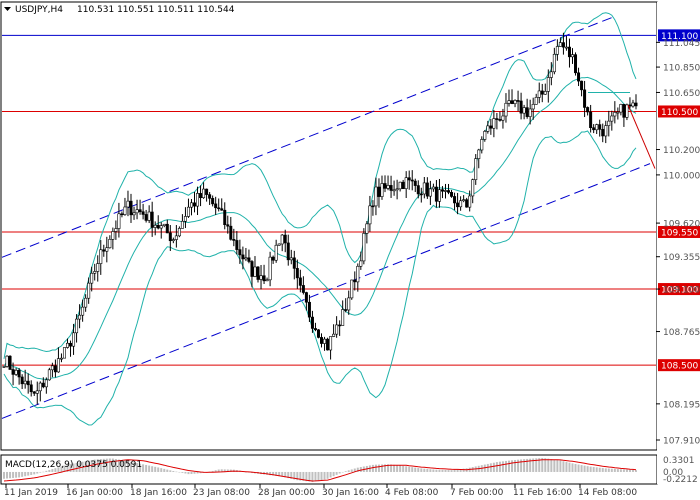 Image resolution: width=700 pixels, height=500 pixels. Describe the element at coordinates (350, 493) in the screenshot. I see `x-tick-label: 30 Jan 16:00` at that location.